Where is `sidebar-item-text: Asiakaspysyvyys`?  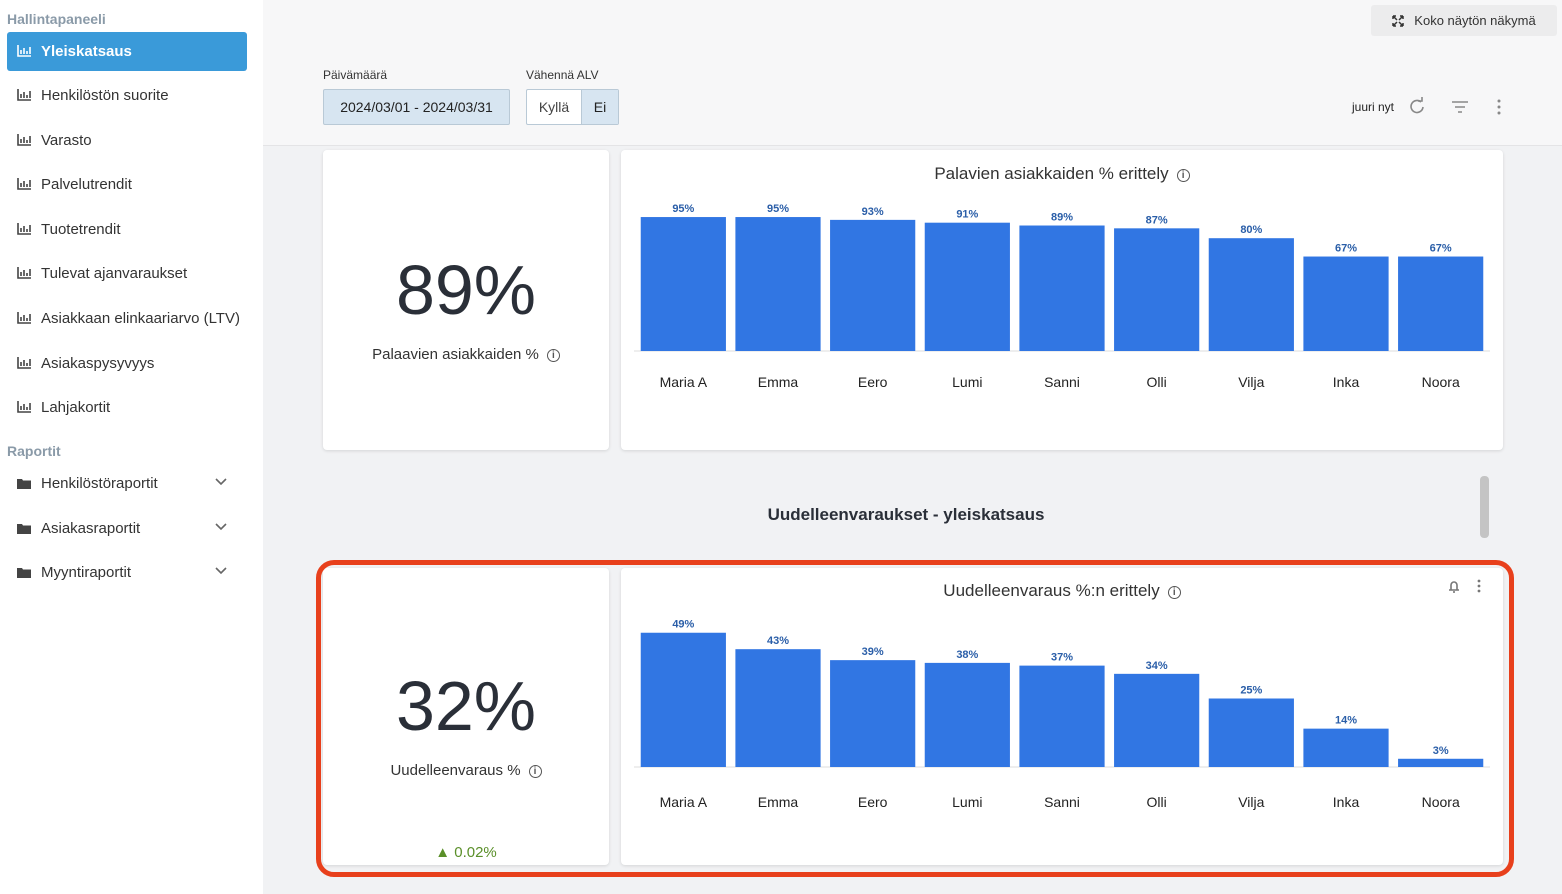
sidebar-item-text: Asiakaspysyvyys is located at coordinates (98, 363).